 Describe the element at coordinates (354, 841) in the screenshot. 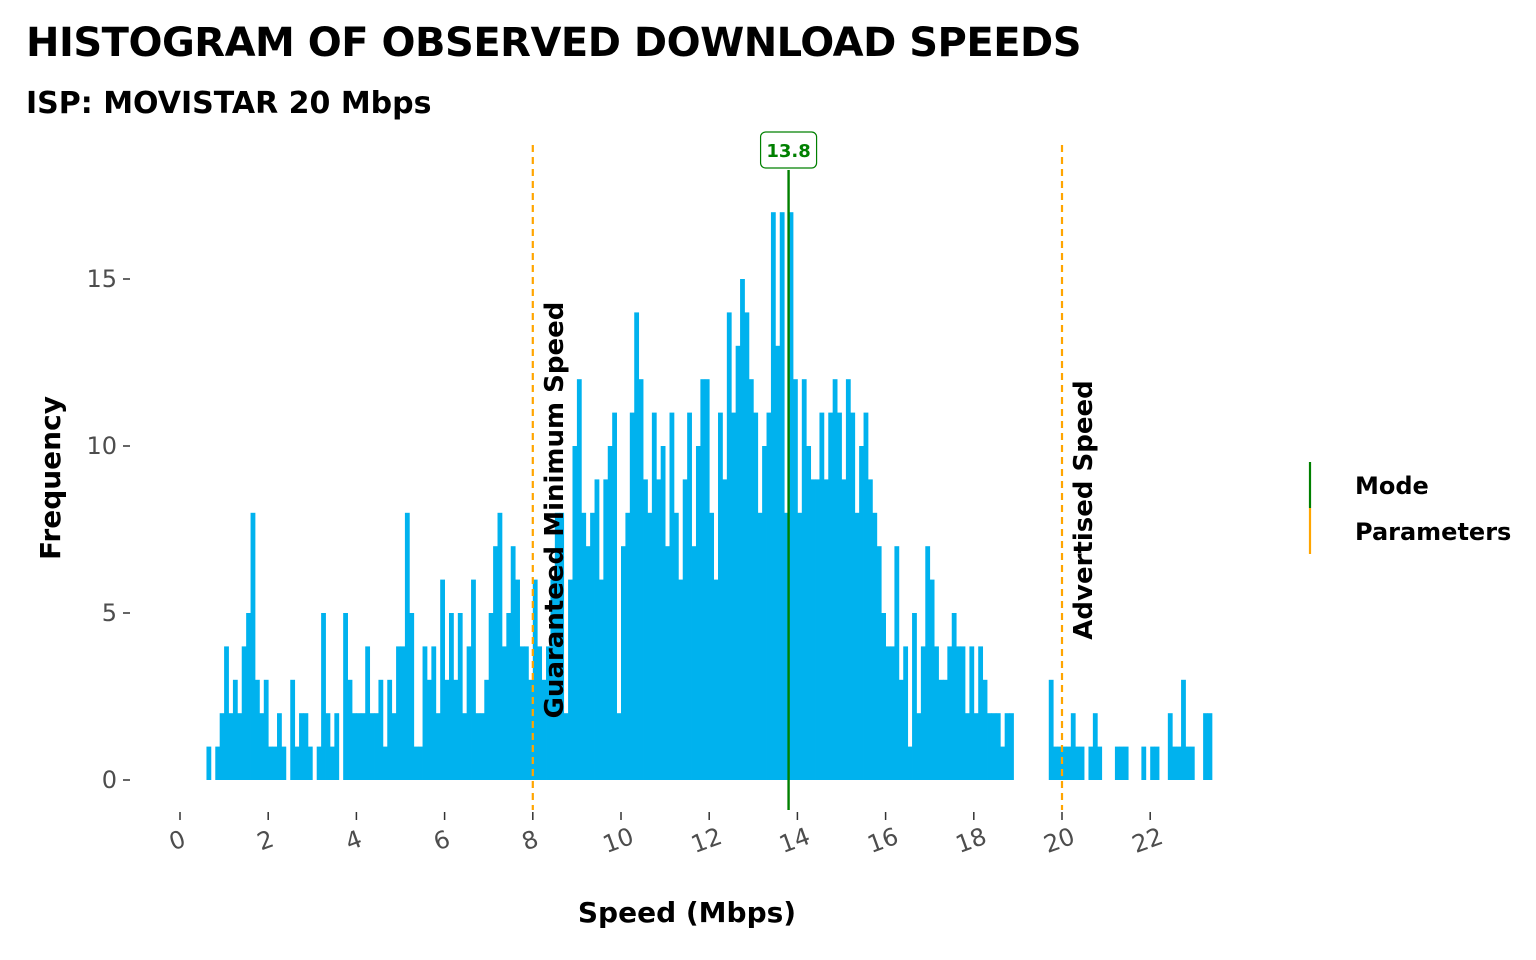

I see `x-tick-label: 4` at that location.